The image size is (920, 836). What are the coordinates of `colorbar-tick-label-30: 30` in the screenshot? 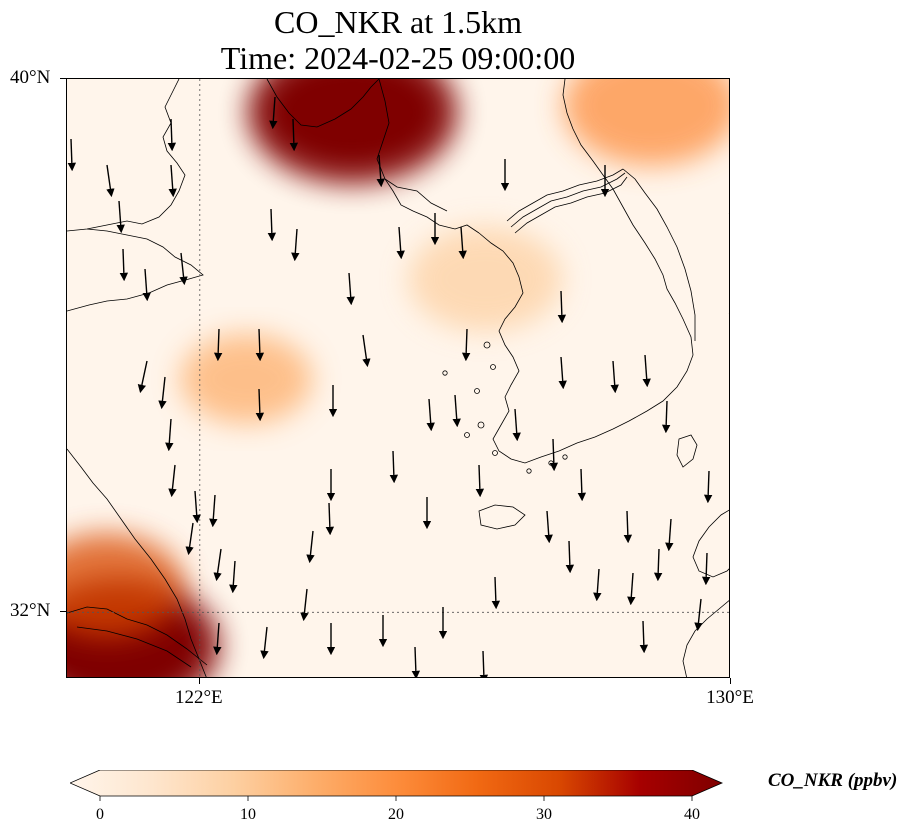 It's located at (544, 814).